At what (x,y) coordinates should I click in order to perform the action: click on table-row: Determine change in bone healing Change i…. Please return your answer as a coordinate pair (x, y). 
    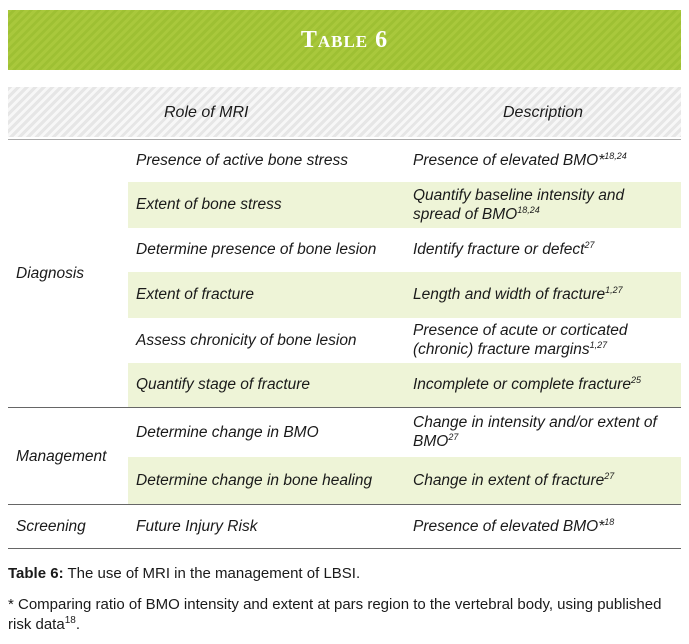
    Looking at the image, I should click on (344, 480).